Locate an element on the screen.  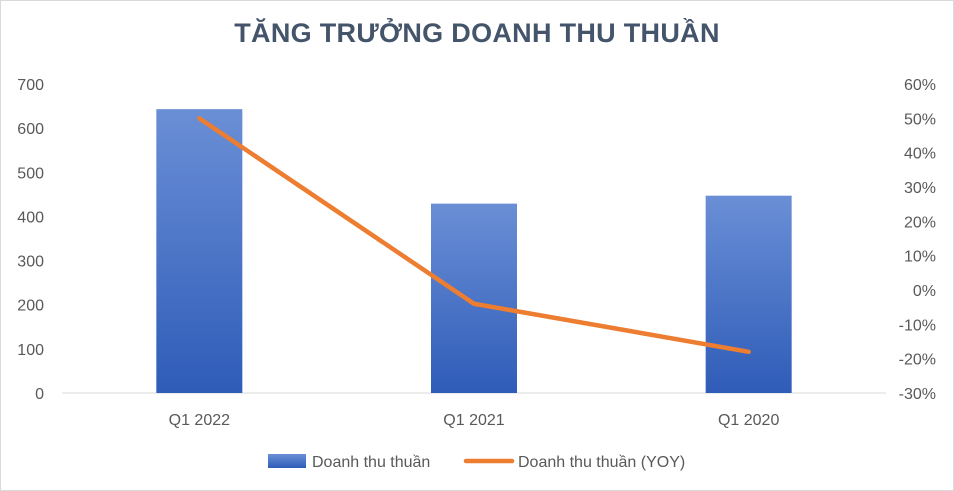
chart-title: TĂNG TRƯỞNG DOANH THU THUẦN is located at coordinates (477, 33).